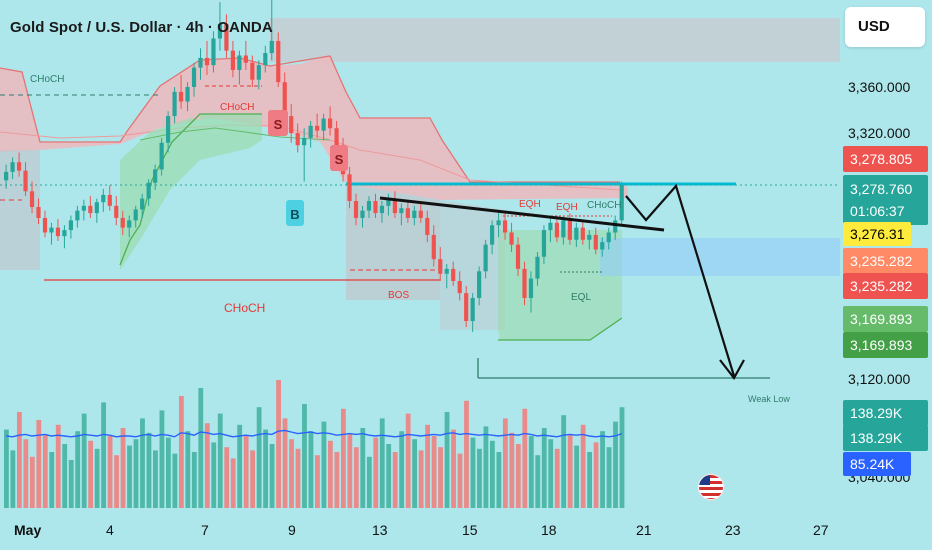  What do you see at coordinates (877, 211) in the screenshot?
I see `price-badge-label: 01:06:37` at bounding box center [877, 211].